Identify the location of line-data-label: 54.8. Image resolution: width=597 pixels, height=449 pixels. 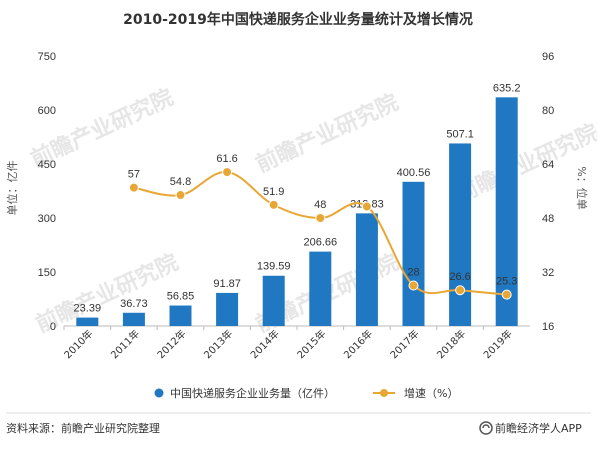
(180, 182).